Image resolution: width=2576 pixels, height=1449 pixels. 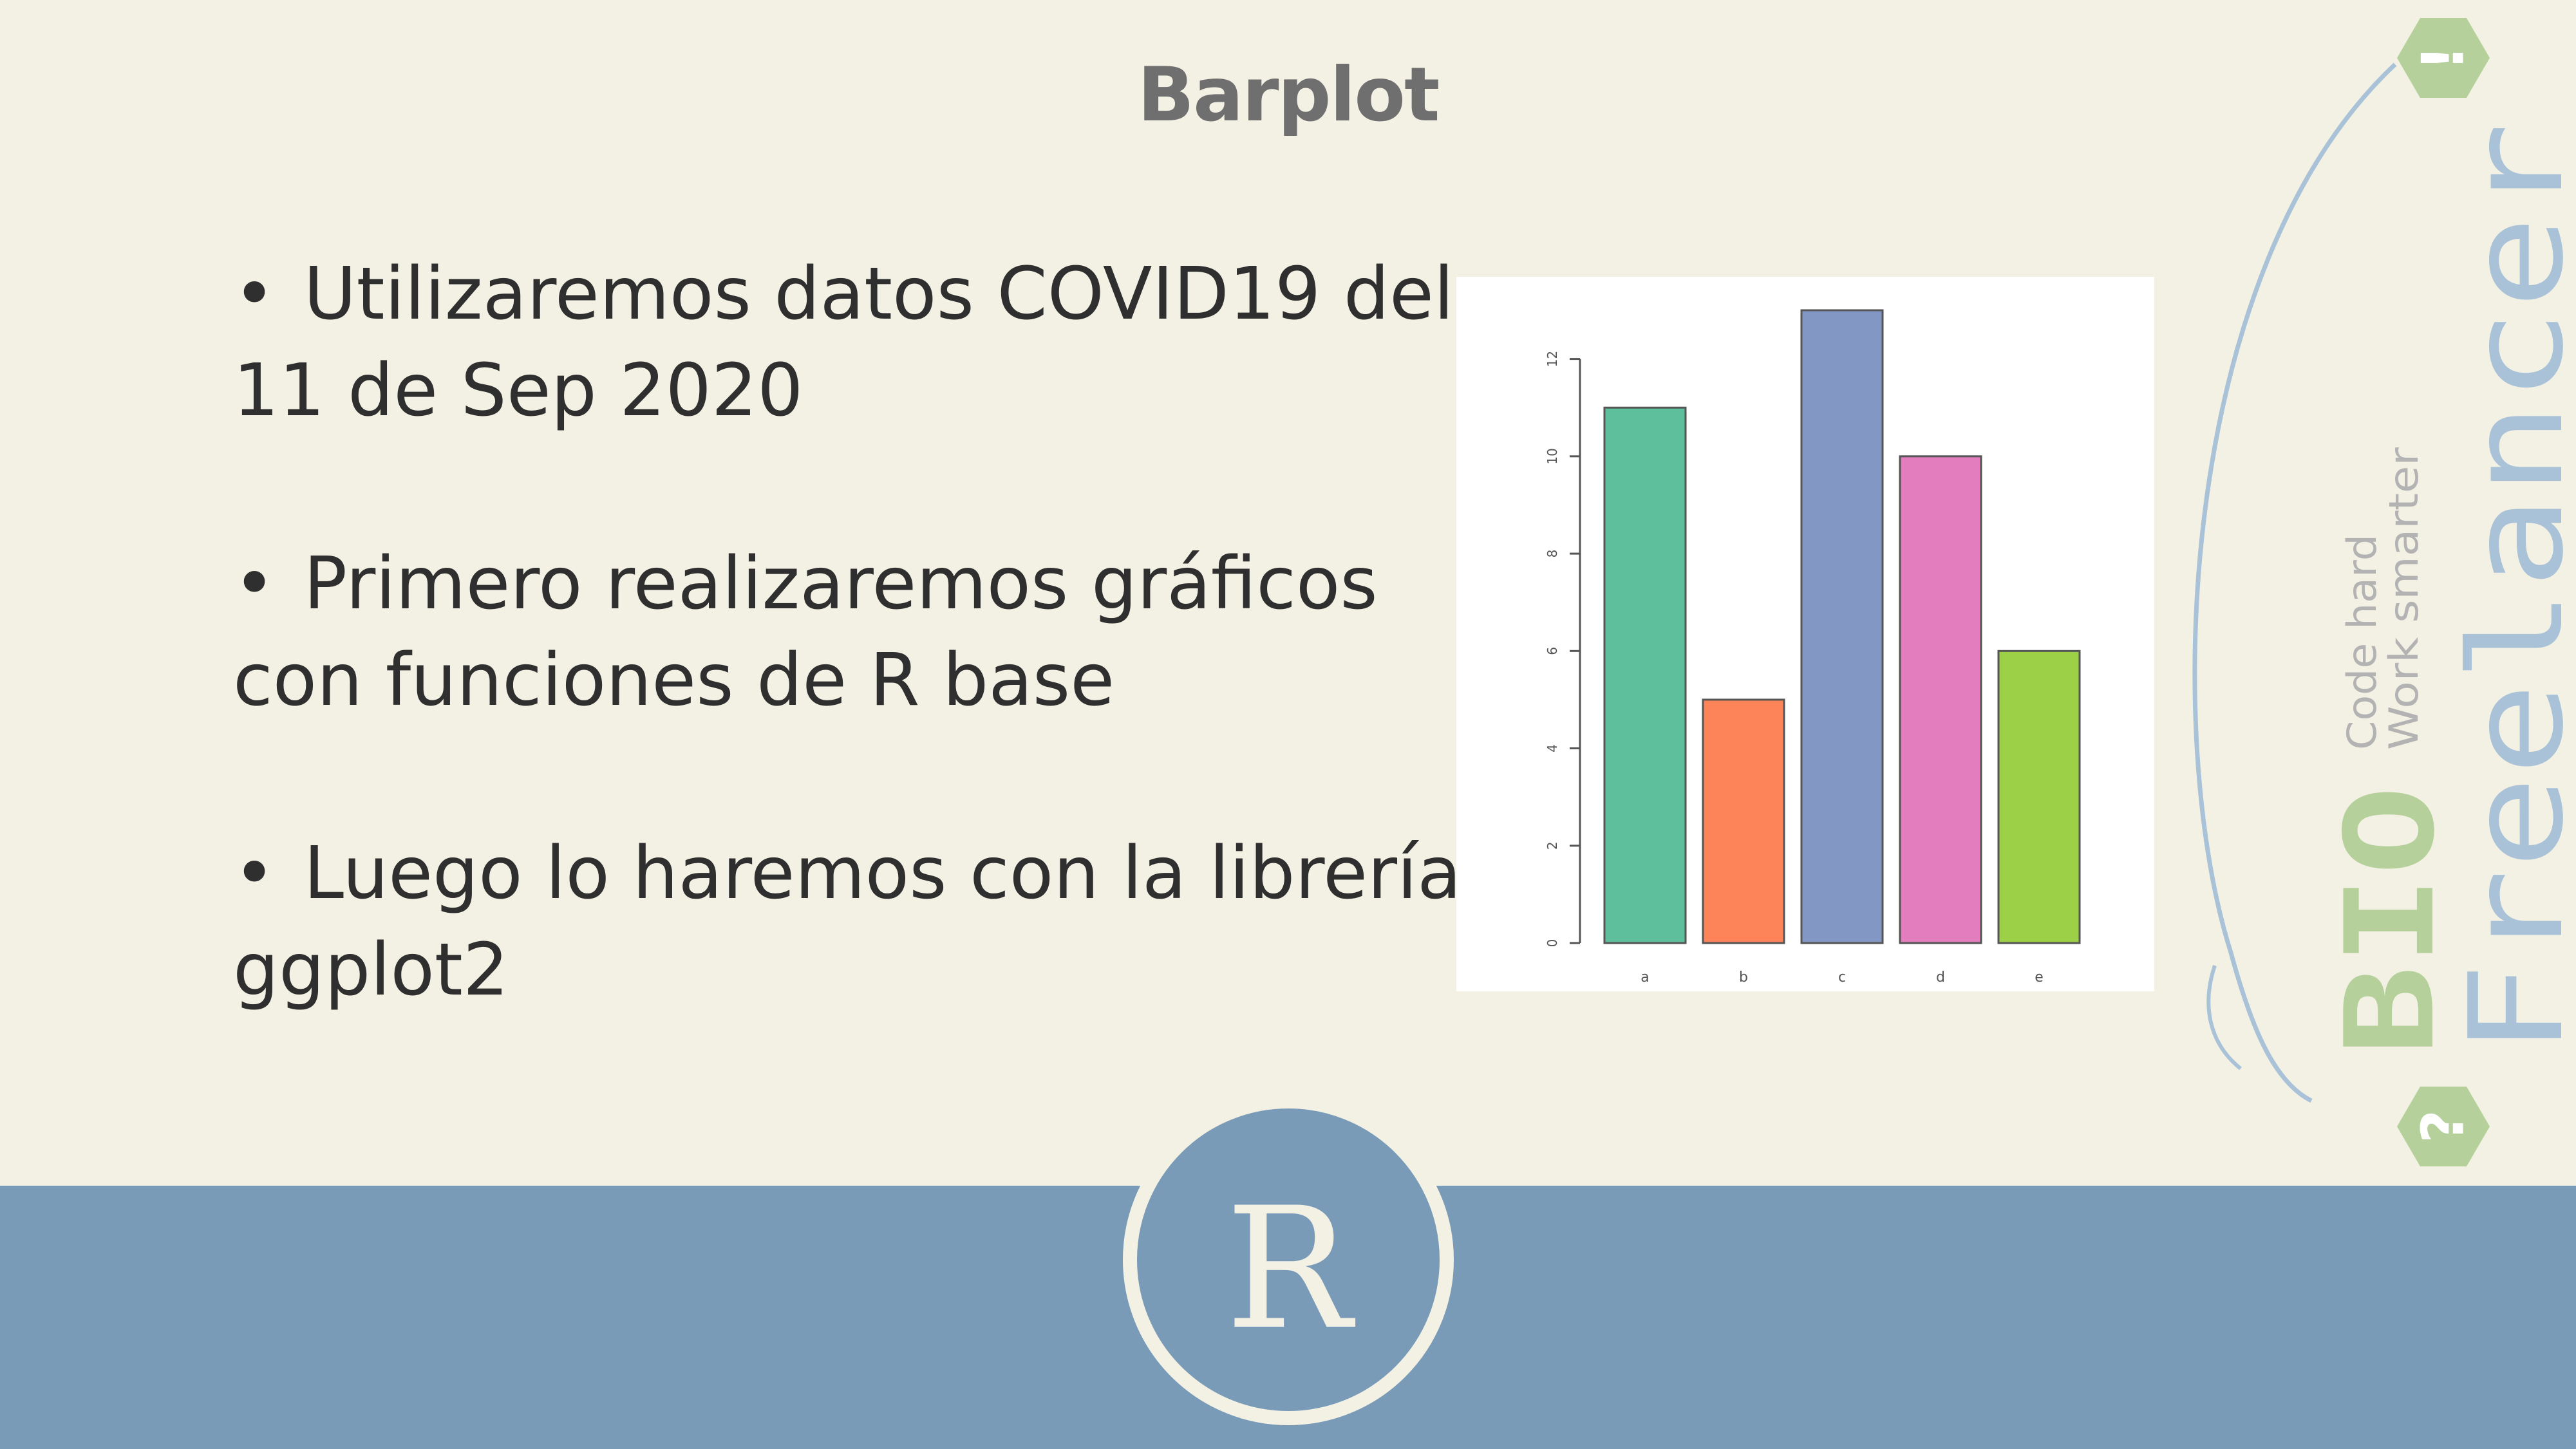 I want to click on tagline-work-smarter: Work smarter, so click(x=2403, y=598).